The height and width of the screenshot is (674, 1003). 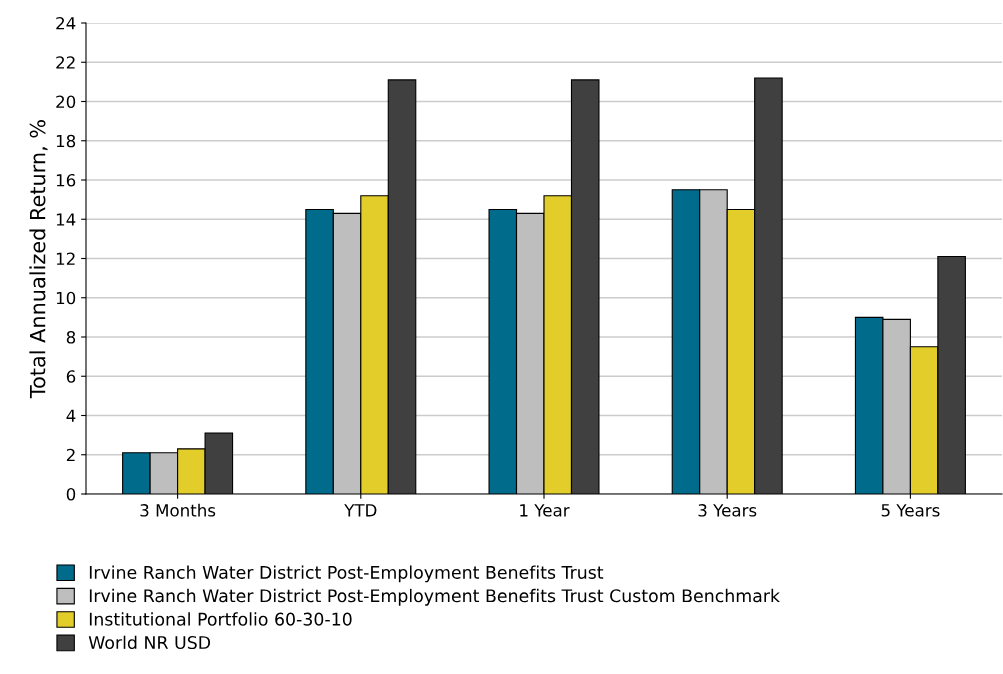 I want to click on legend-label: Institutional Portfolio 60-30-10, so click(x=220, y=619).